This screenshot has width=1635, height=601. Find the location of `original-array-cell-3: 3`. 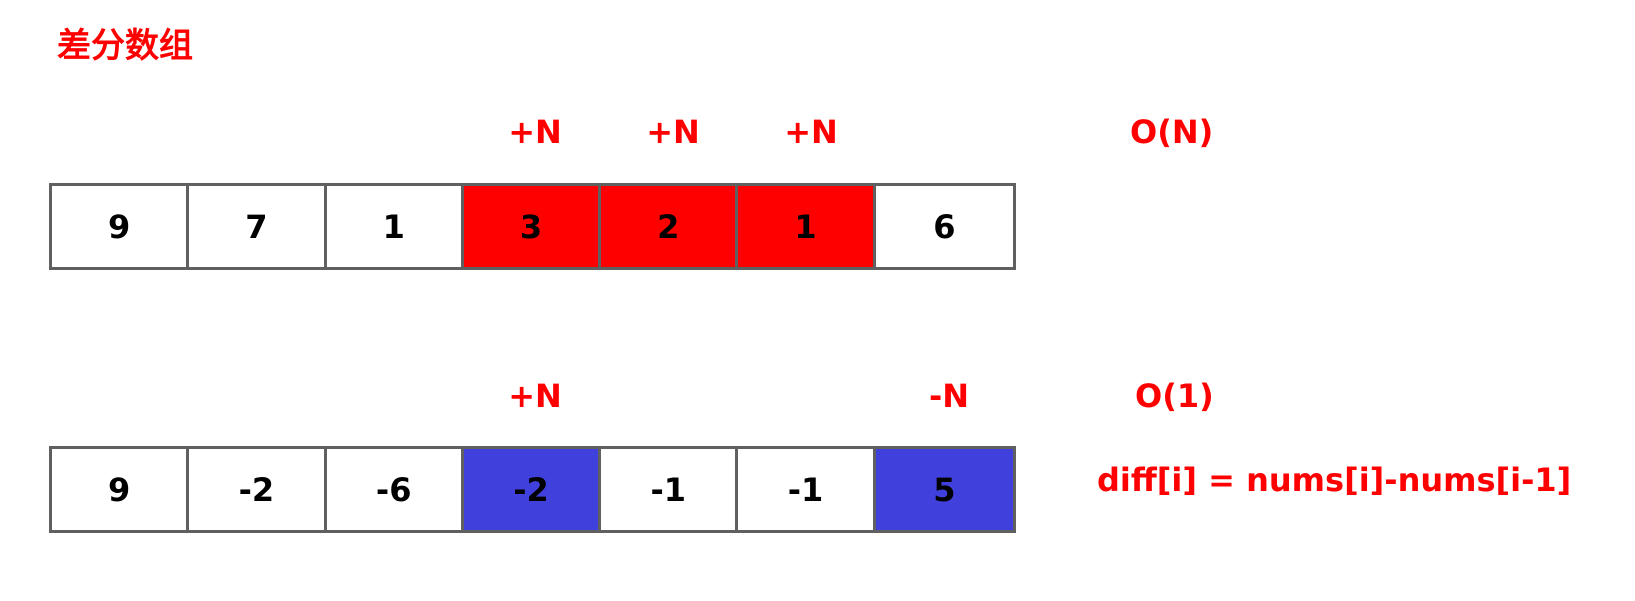

original-array-cell-3: 3 is located at coordinates (532, 226).